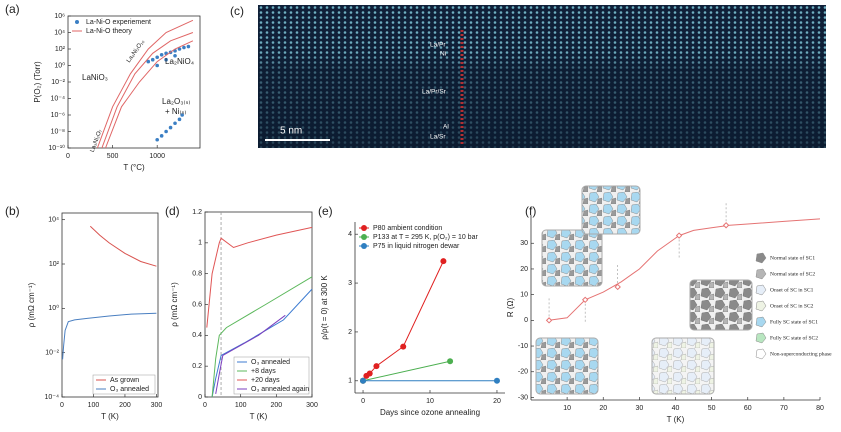 The width and height of the screenshot is (841, 432). Describe the element at coordinates (350, 234) in the screenshot. I see `y-tick-label: 4` at that location.